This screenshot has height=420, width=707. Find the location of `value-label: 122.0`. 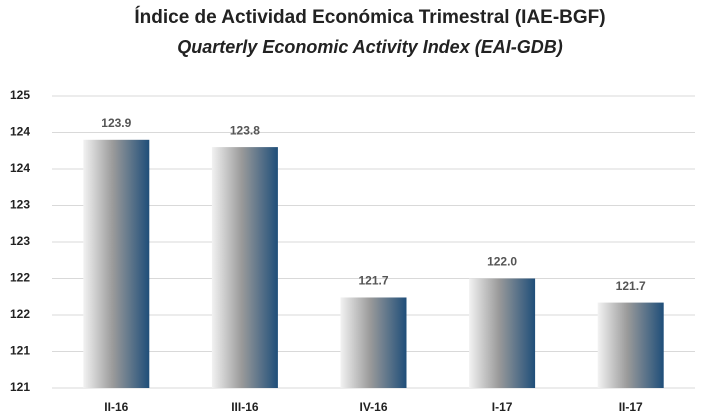

value-label: 122.0 is located at coordinates (502, 262).